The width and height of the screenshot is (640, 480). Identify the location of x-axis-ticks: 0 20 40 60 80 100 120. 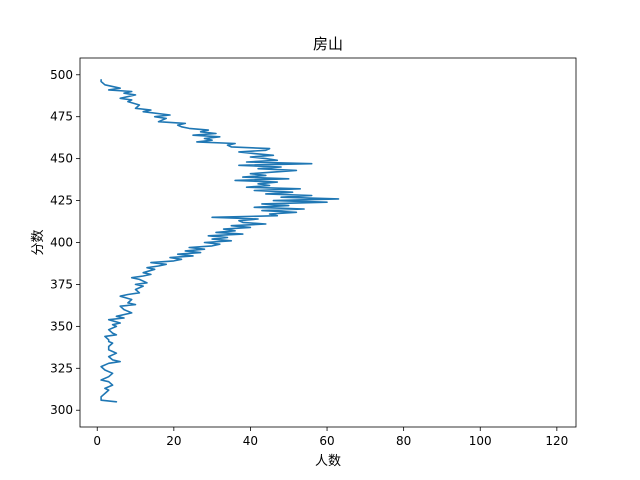
(330, 437).